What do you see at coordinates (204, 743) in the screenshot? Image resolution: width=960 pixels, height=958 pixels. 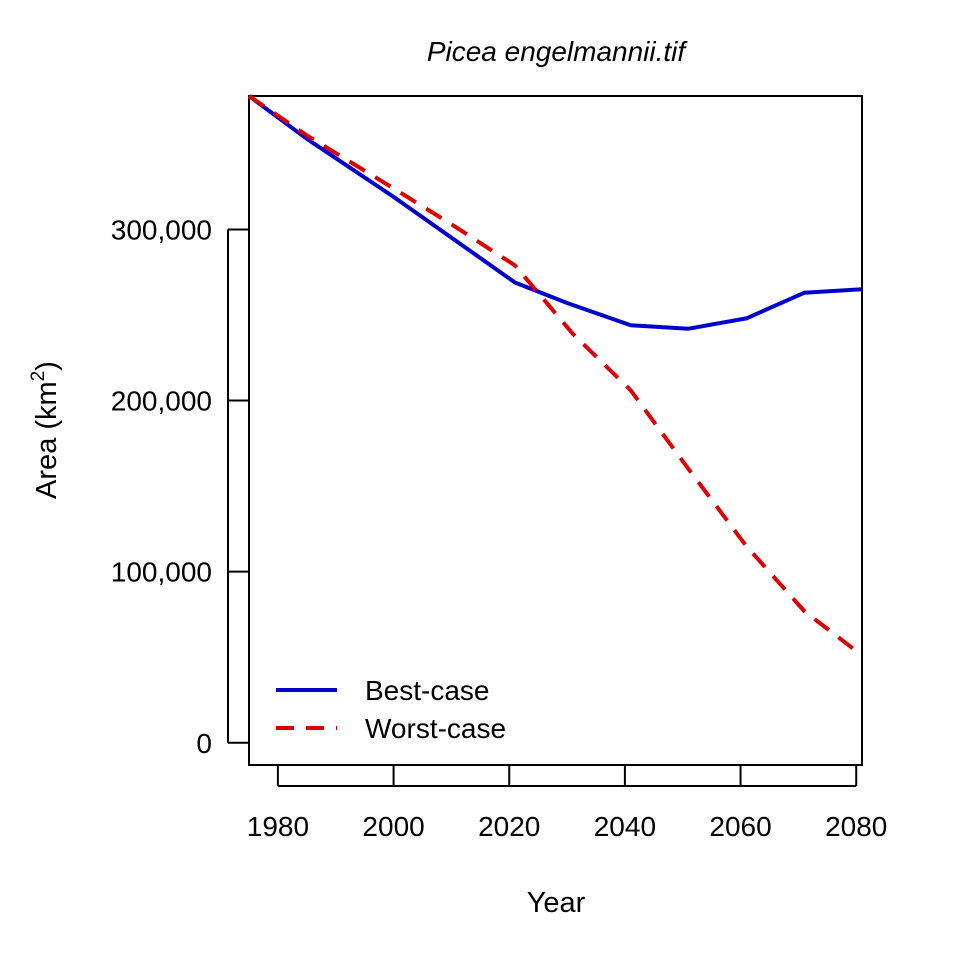 I see `y-tick-label: 0` at bounding box center [204, 743].